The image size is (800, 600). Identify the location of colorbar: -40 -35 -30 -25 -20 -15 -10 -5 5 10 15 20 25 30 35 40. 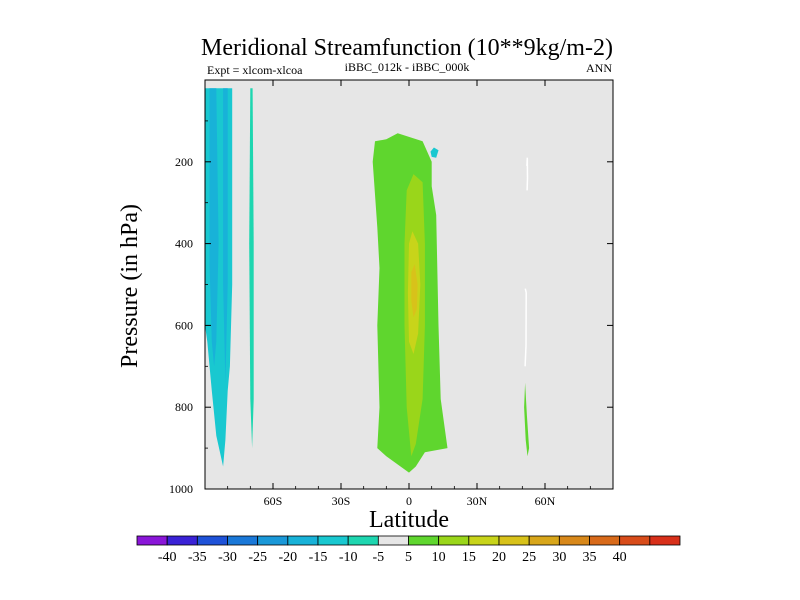
(408, 550).